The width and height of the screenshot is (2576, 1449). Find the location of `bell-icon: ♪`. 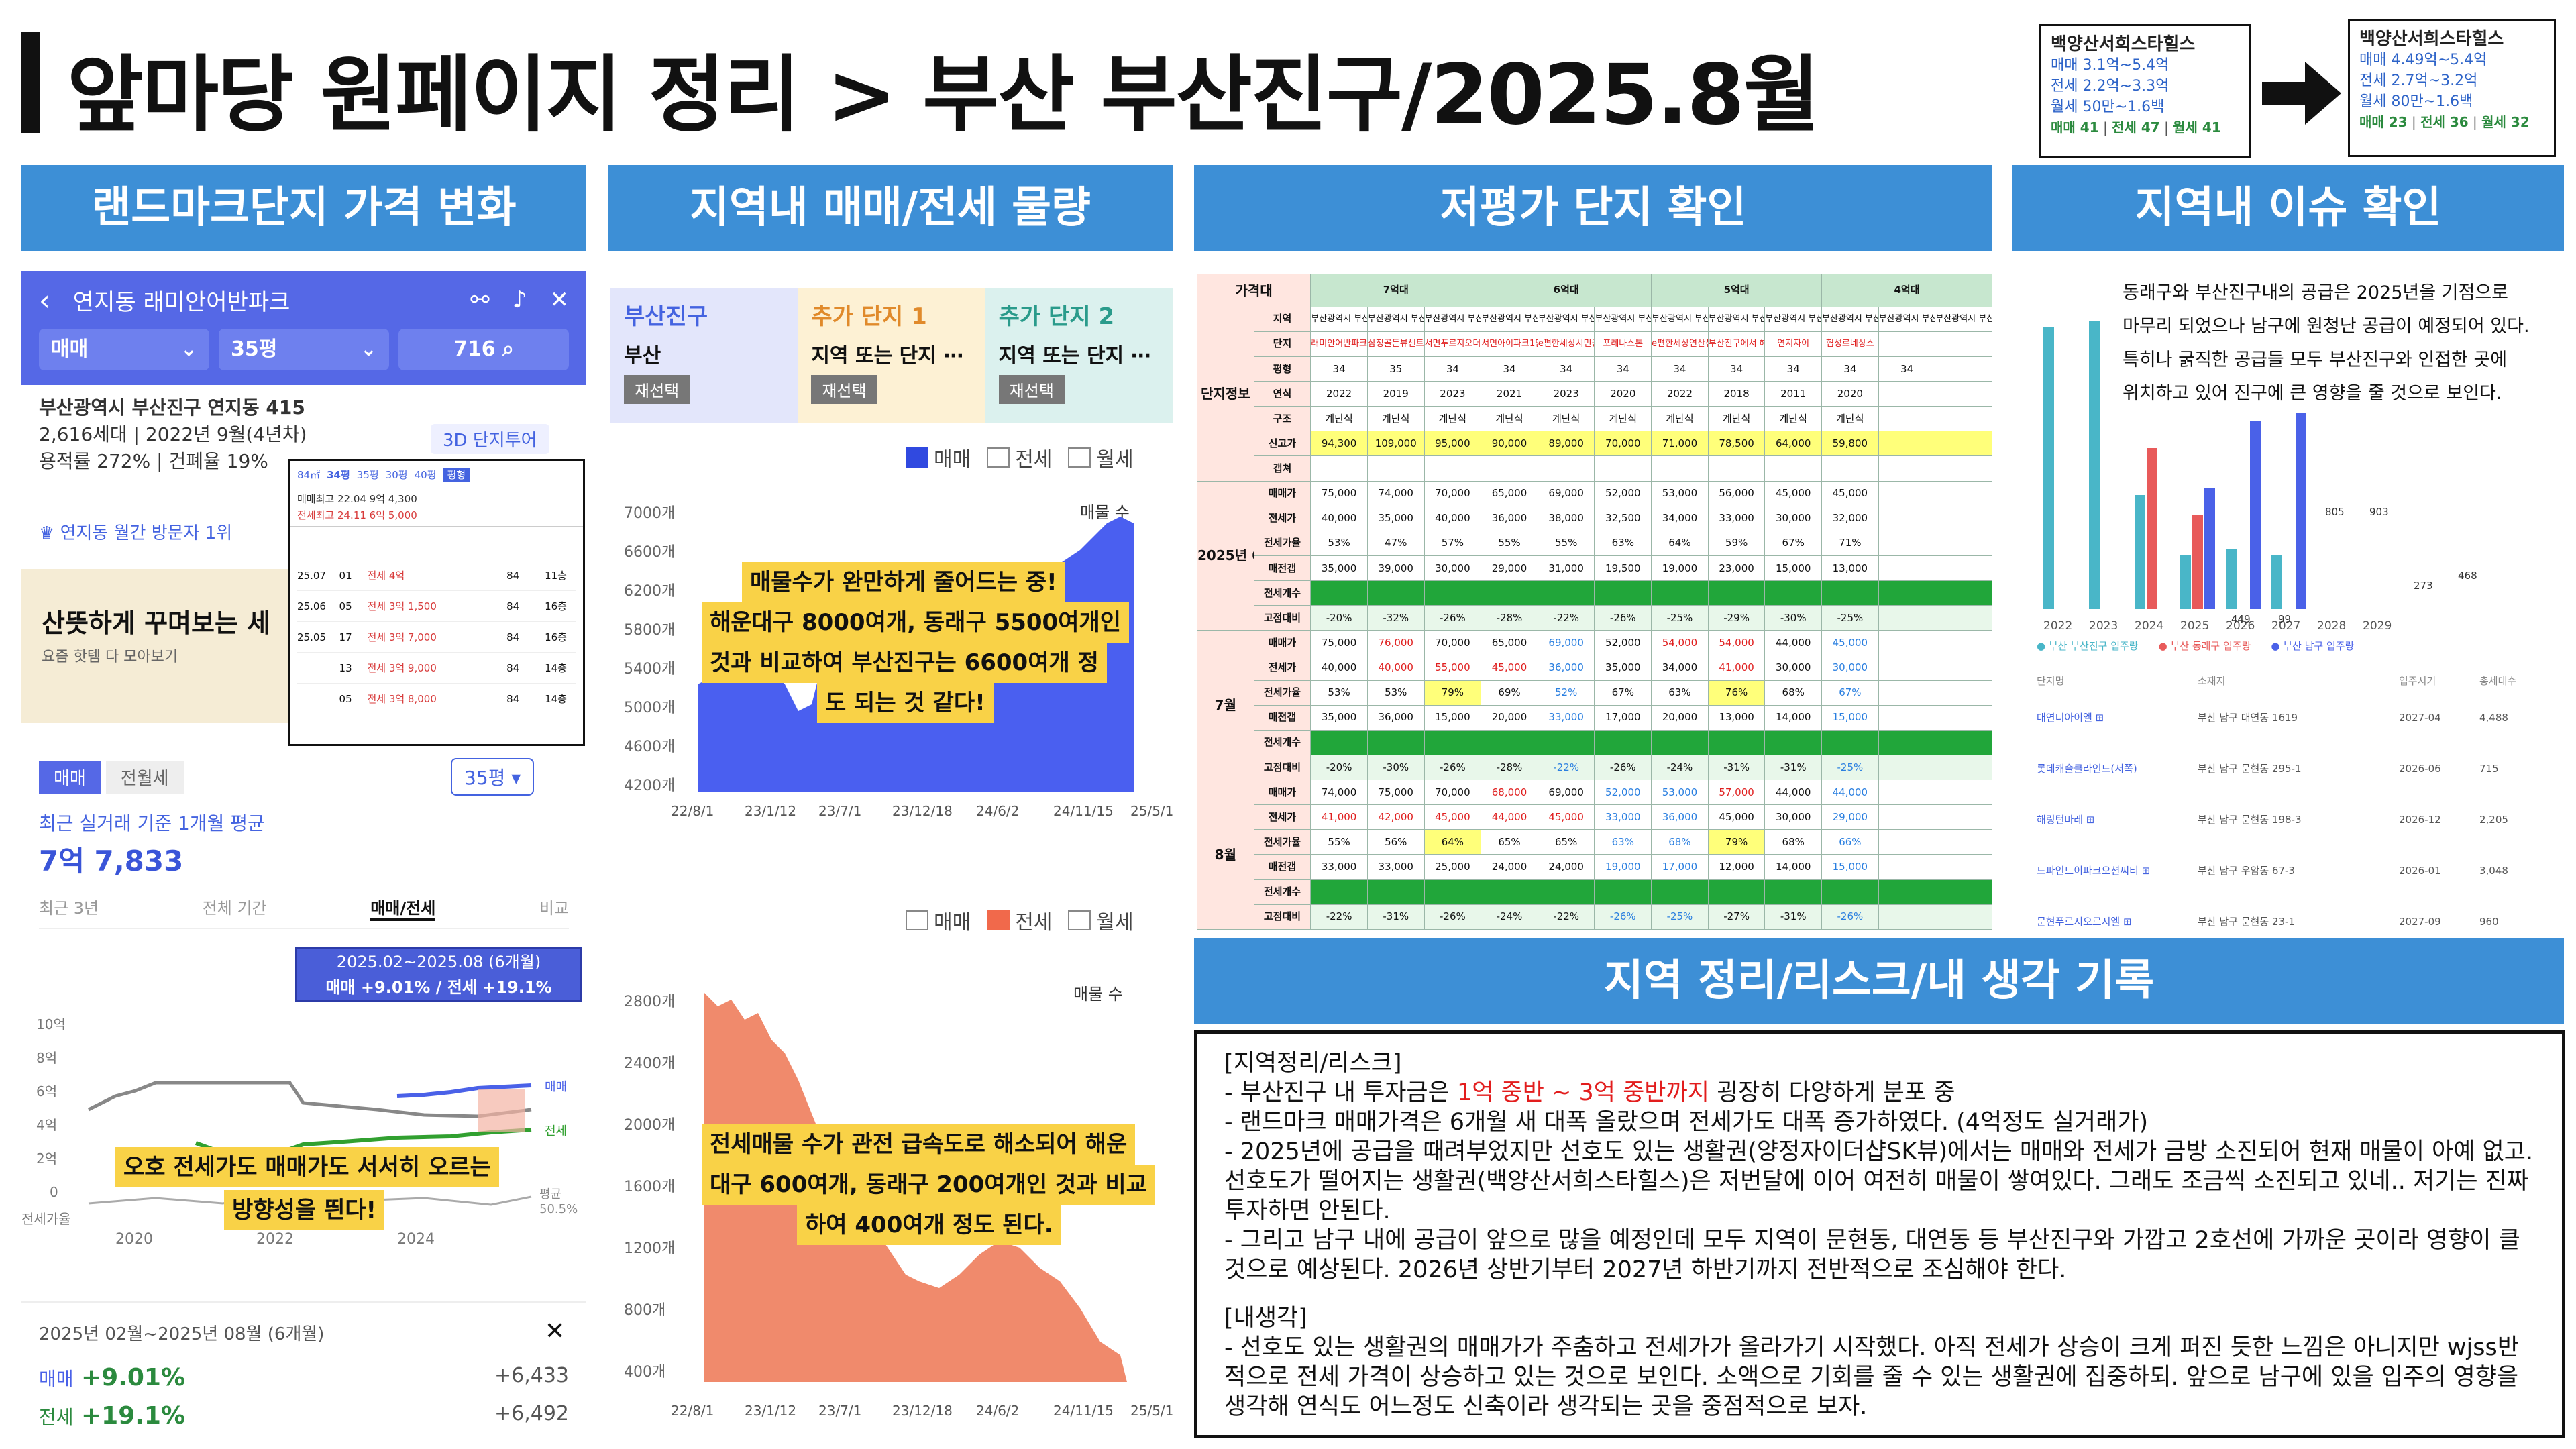

bell-icon: ♪ is located at coordinates (519, 299).